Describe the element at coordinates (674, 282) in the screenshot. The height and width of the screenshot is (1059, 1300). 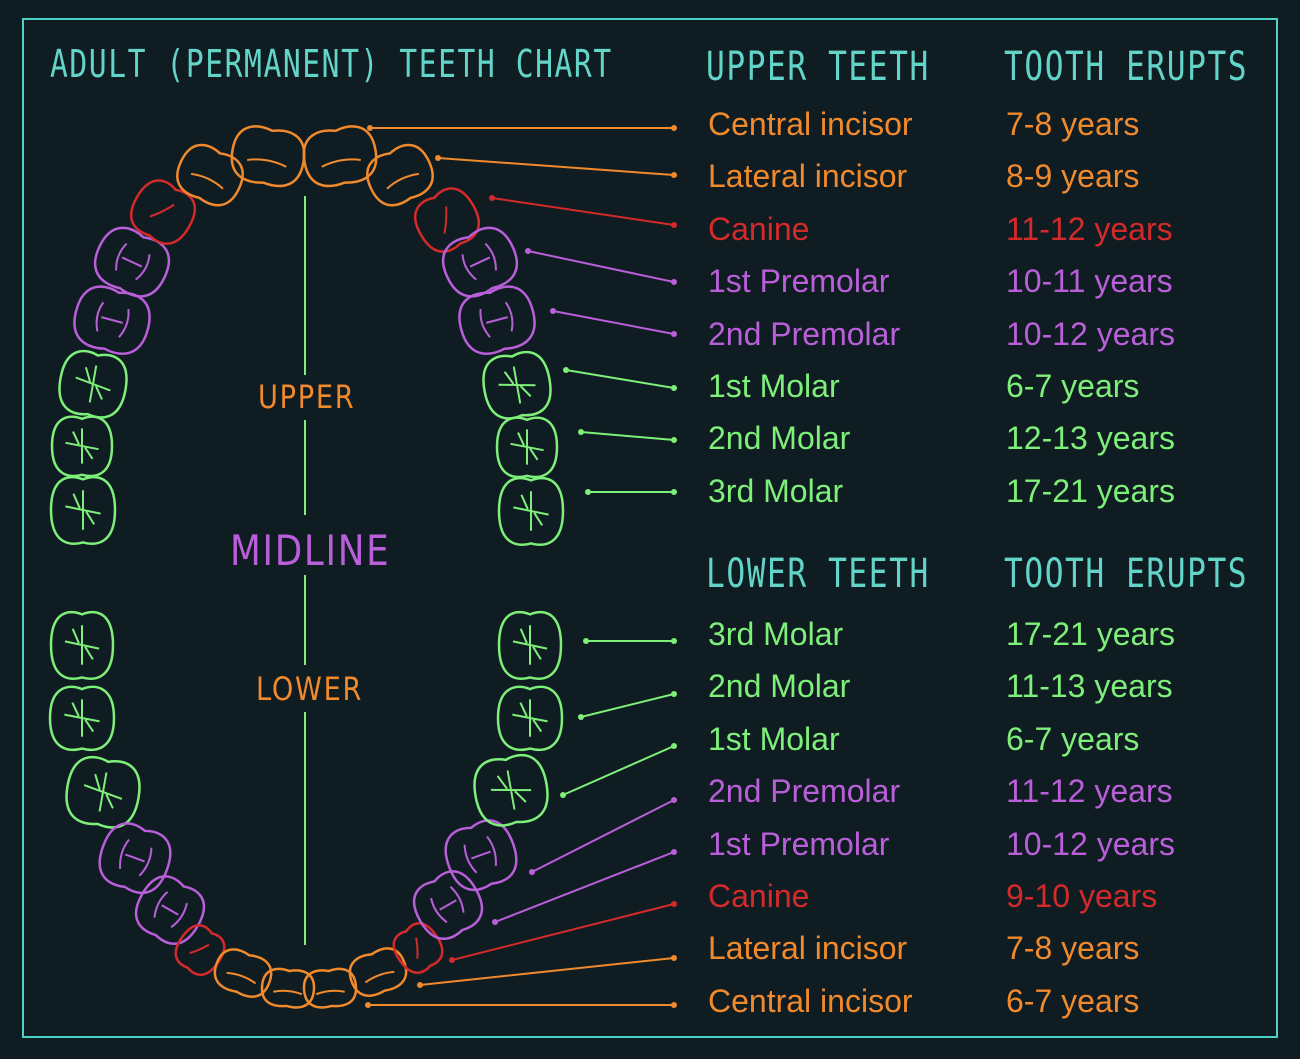
I see `upper-leader-4-dot-end` at that location.